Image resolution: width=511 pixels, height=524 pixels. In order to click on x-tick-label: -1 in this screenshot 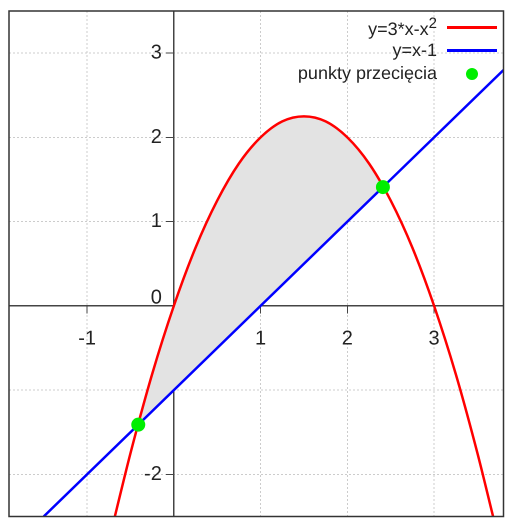, I will do `click(87, 338)`.